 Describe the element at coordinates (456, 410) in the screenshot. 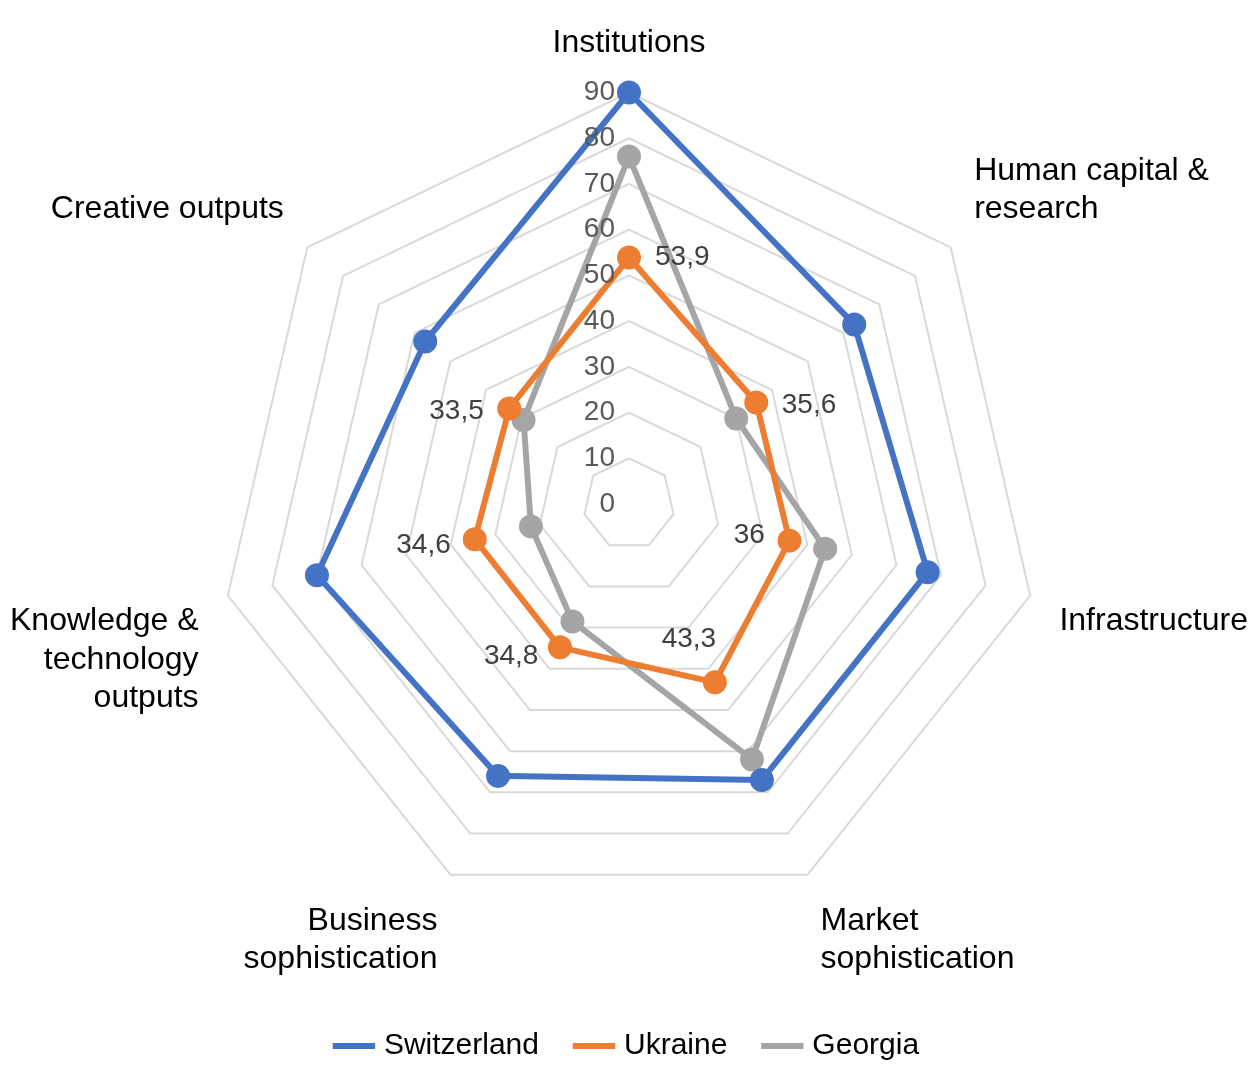

I see `data-label: 33,5` at that location.